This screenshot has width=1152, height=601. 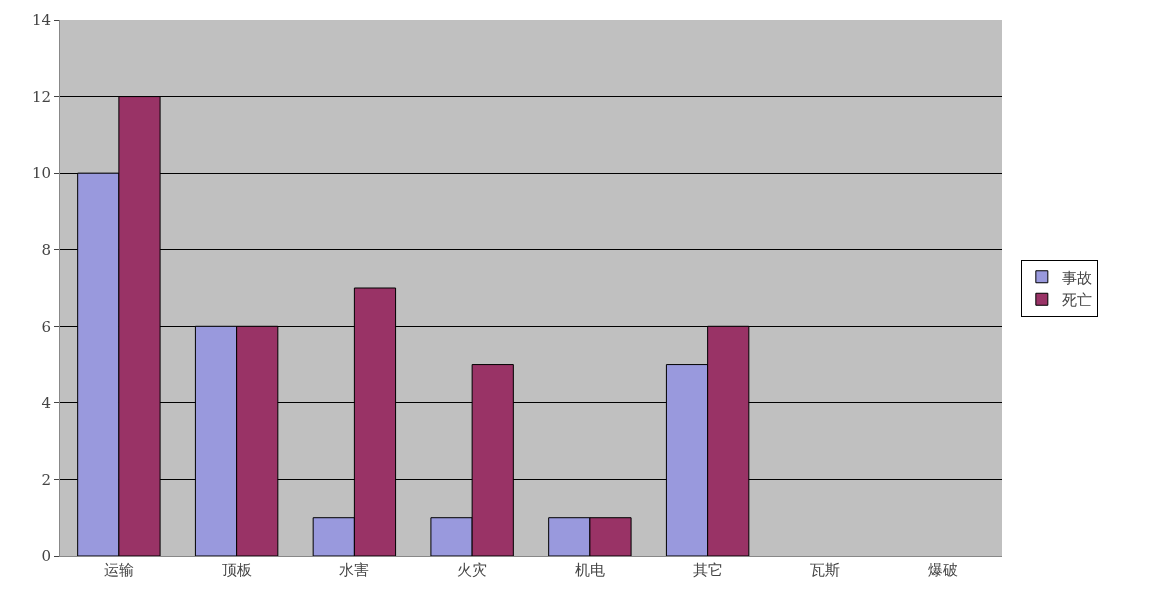 What do you see at coordinates (118, 570) in the screenshot?
I see `x-tick-label: 运输` at bounding box center [118, 570].